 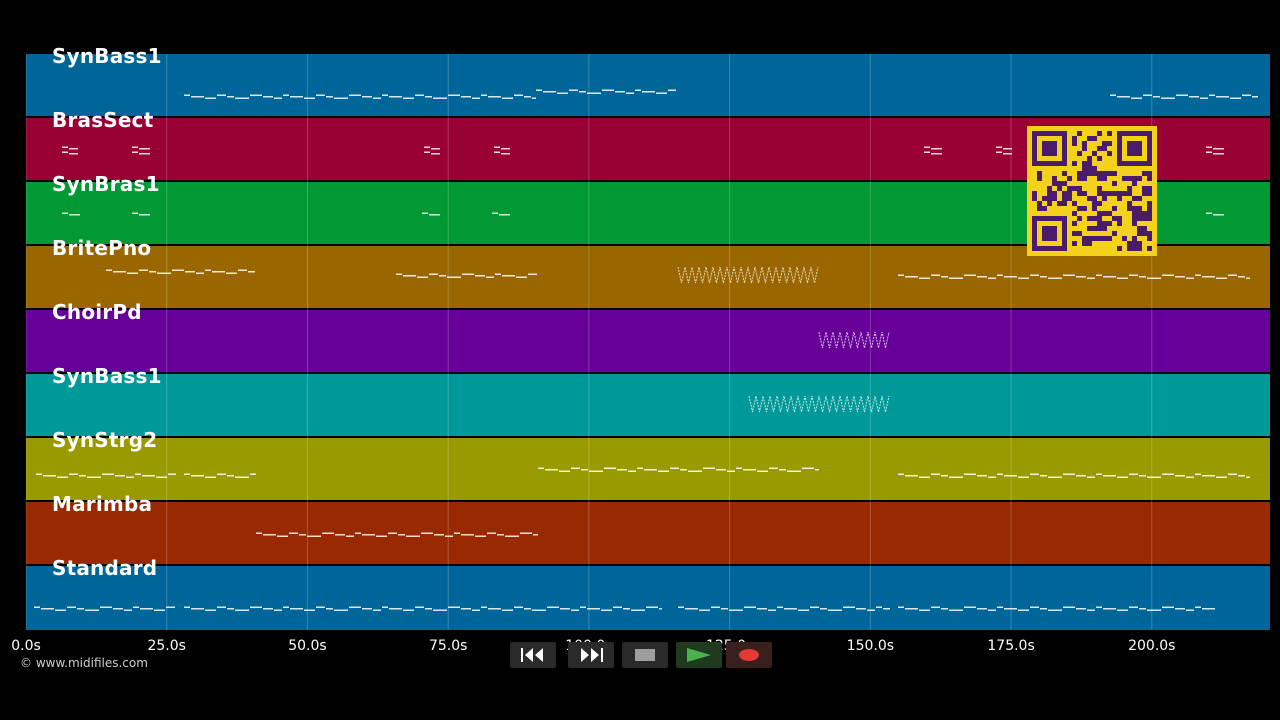 I want to click on play-button, so click(x=699, y=655).